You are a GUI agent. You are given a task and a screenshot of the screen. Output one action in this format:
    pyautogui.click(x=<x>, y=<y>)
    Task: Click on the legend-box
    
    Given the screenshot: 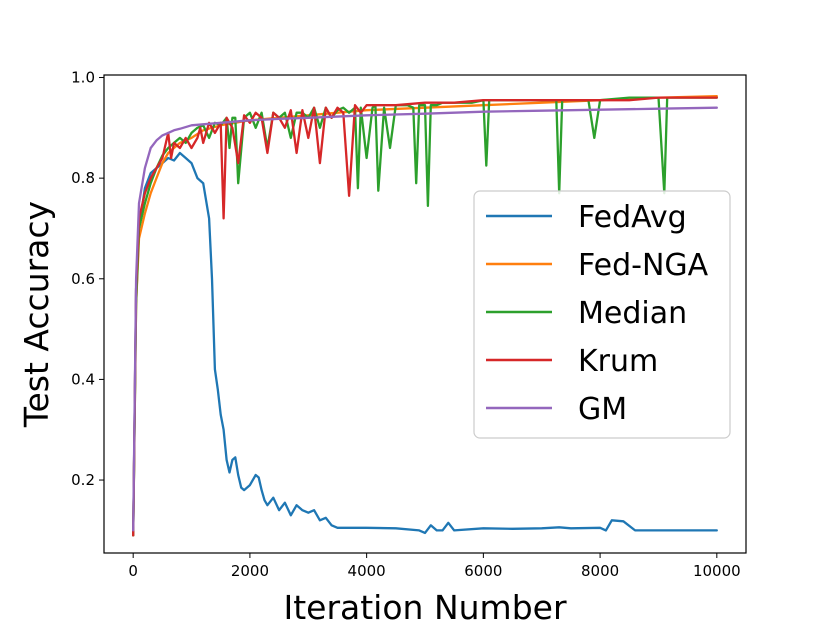 What is the action you would take?
    pyautogui.click(x=602, y=314)
    